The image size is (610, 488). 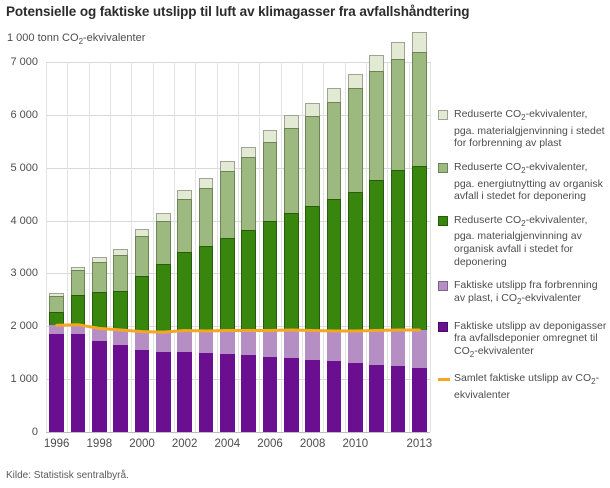 What do you see at coordinates (419, 232) in the screenshot?
I see `bar-2013` at bounding box center [419, 232].